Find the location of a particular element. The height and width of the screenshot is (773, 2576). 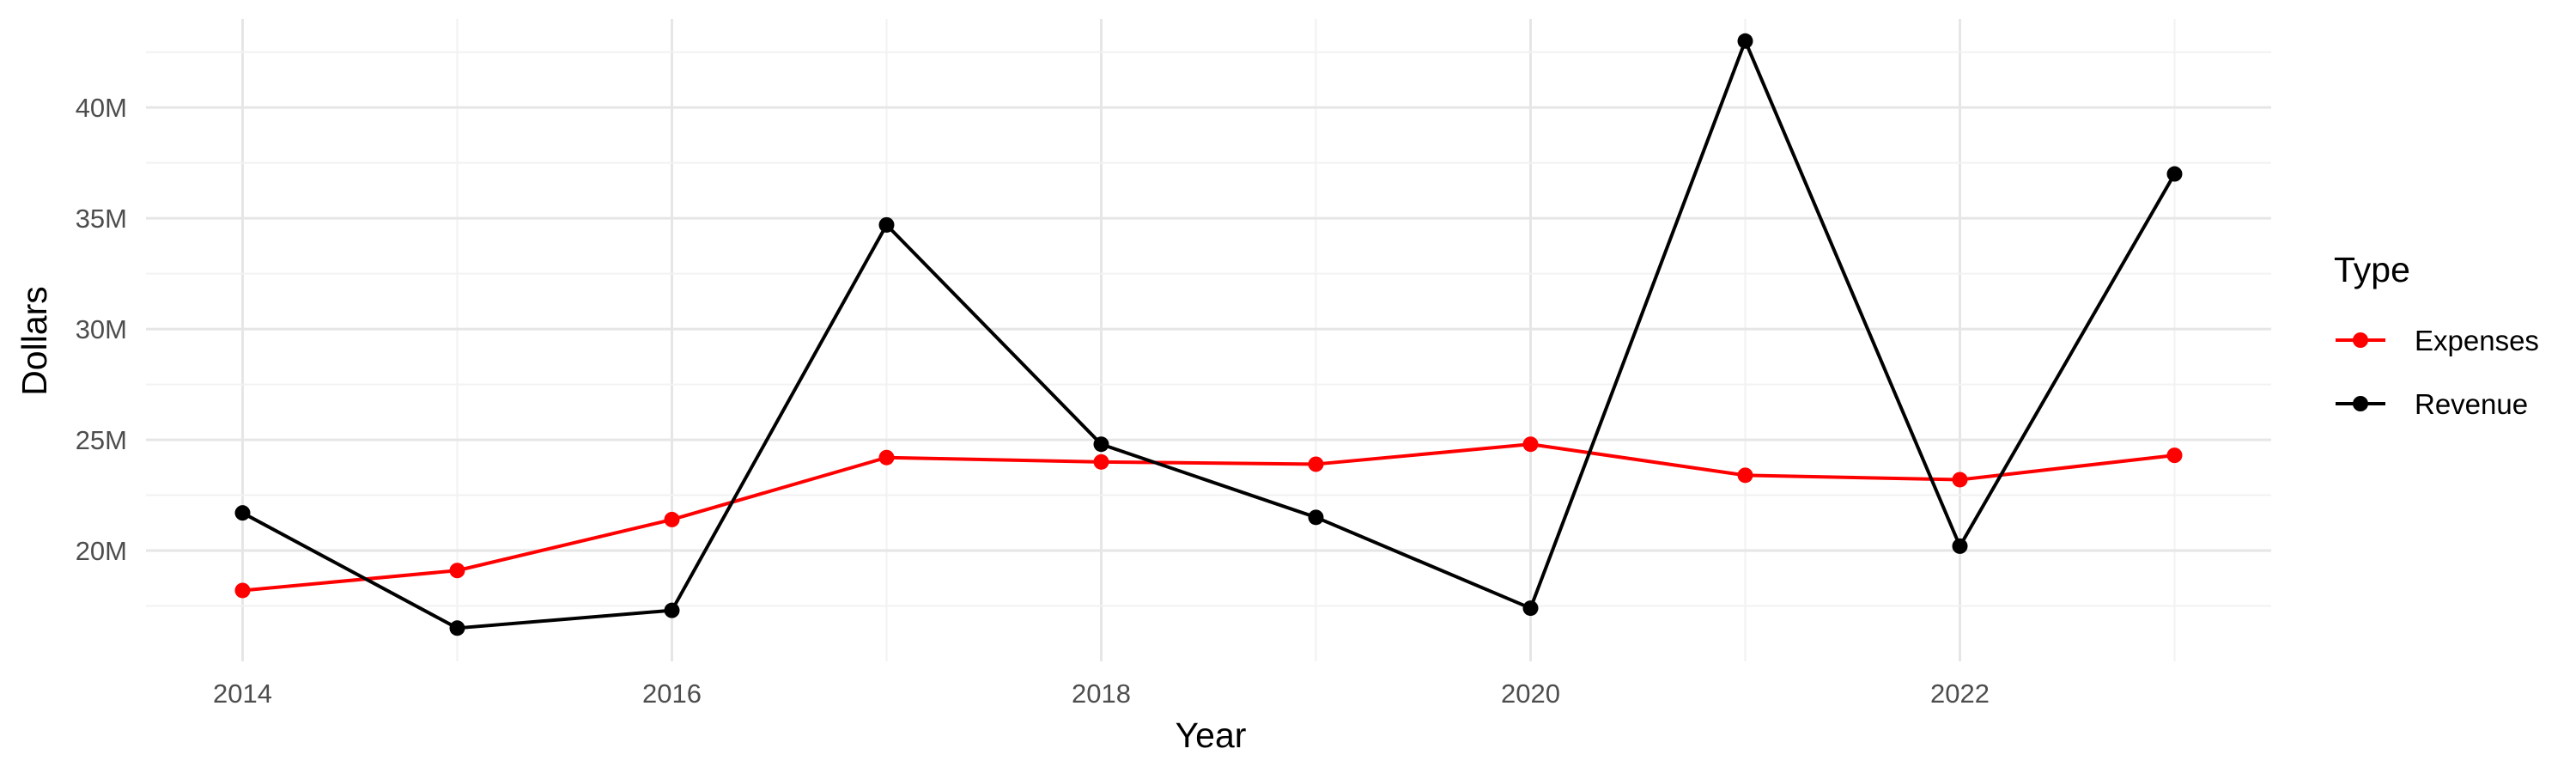

y-tick-label: 35M is located at coordinates (101, 219).